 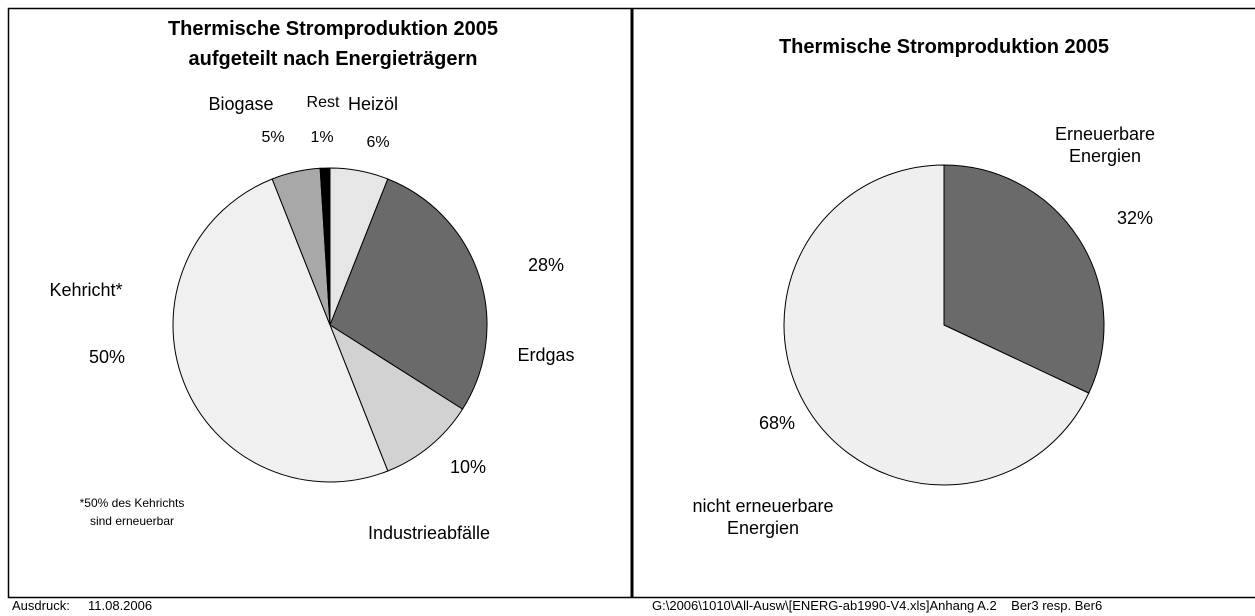 What do you see at coordinates (323, 102) in the screenshot?
I see `category-label: Rest` at bounding box center [323, 102].